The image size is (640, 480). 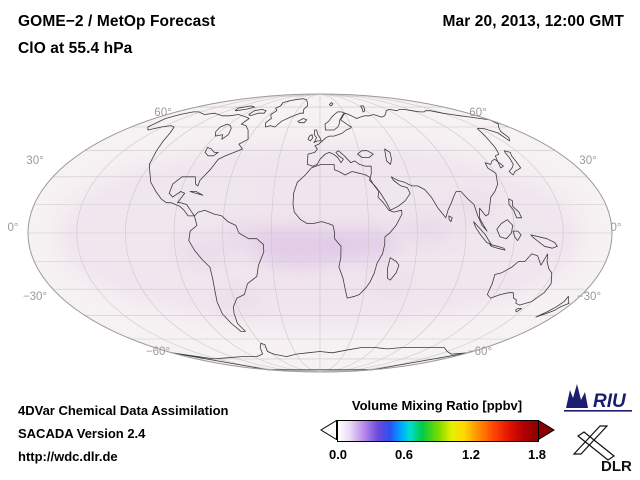 What do you see at coordinates (471, 454) in the screenshot?
I see `colorbar-tick-2: 1.2` at bounding box center [471, 454].